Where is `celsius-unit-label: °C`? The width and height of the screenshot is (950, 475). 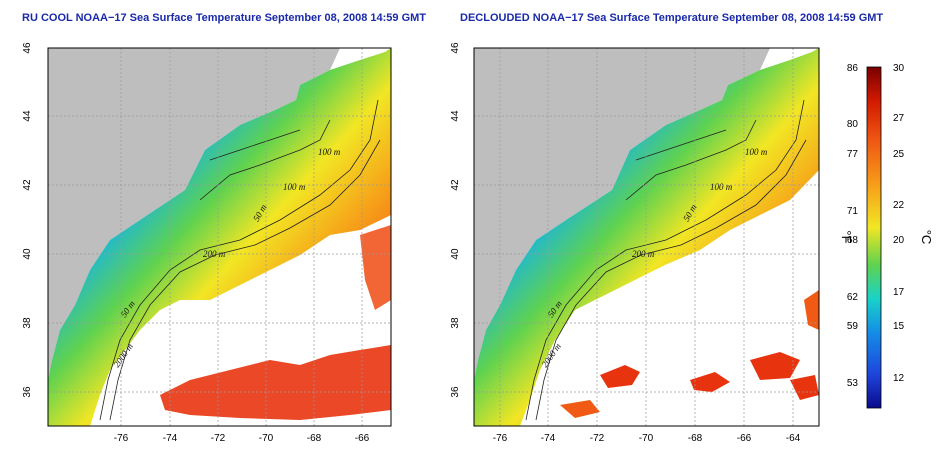 celsius-unit-label: °C is located at coordinates (926, 237).